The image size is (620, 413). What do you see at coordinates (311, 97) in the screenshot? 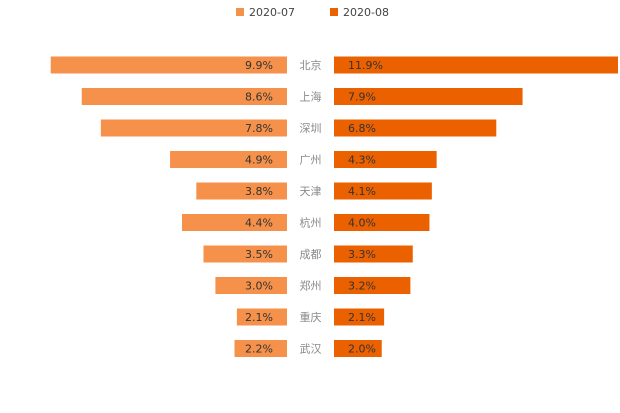
I see `category-label-1: 上海` at bounding box center [311, 97].